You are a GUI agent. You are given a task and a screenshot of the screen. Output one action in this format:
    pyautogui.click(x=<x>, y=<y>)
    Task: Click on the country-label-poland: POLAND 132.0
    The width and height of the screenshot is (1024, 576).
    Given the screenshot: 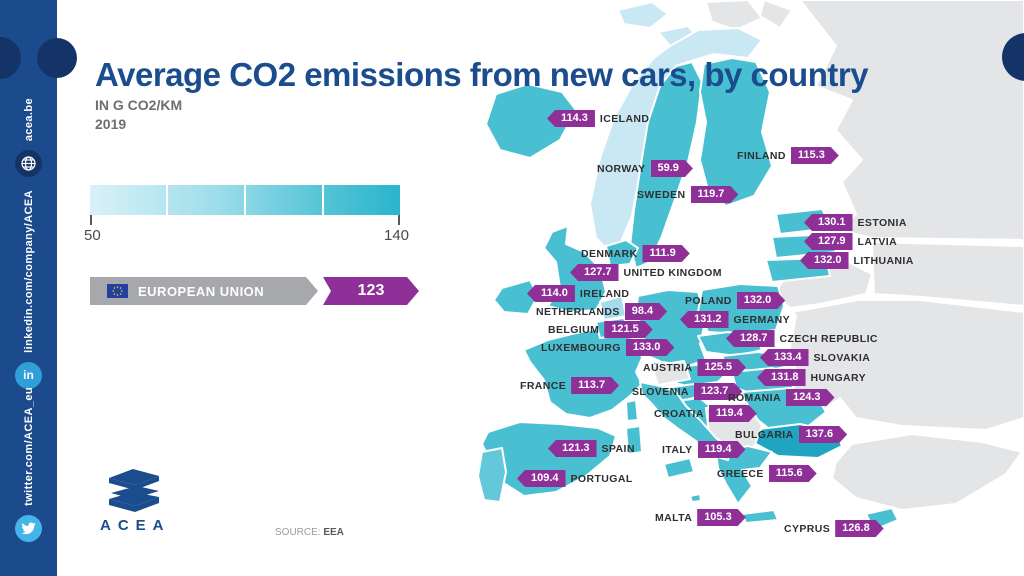 What is the action you would take?
    pyautogui.click(x=735, y=300)
    